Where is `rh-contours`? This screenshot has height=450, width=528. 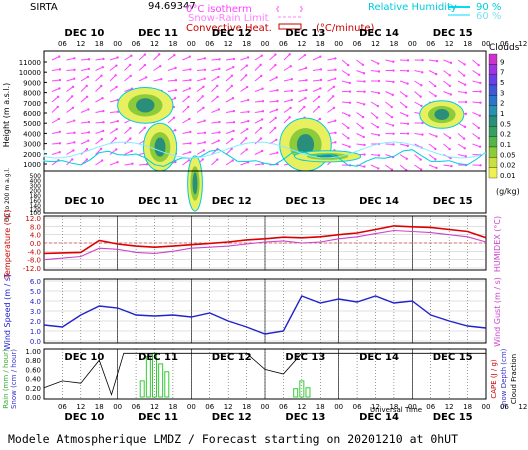
rh-contours is located at coordinates (265, 154).